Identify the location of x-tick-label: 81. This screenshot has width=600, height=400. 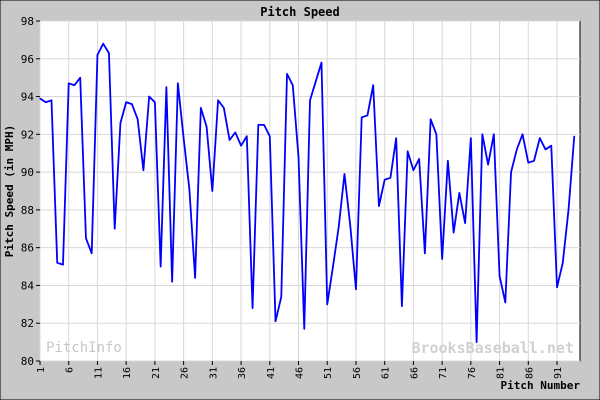
(501, 373).